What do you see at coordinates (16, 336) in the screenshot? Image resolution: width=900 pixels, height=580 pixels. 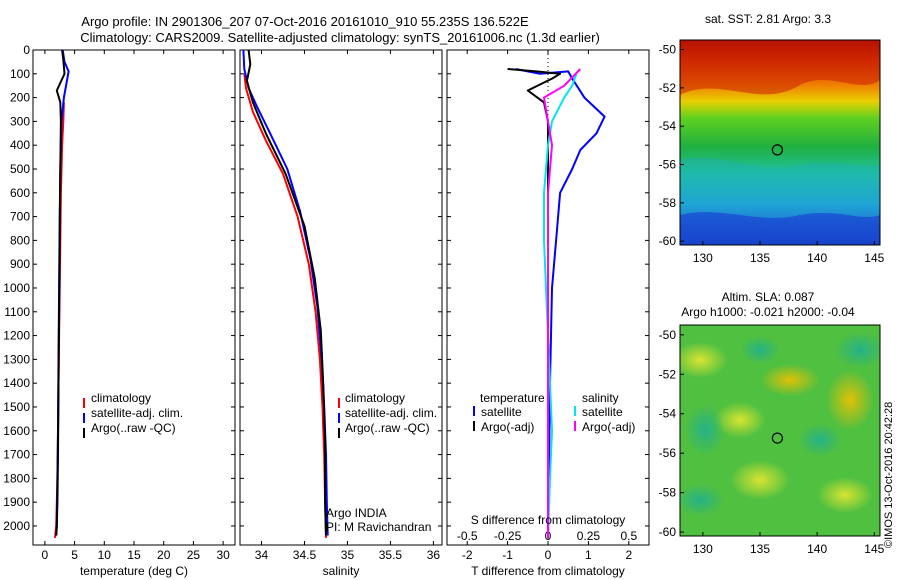 I see `y-tick-label: 1200` at bounding box center [16, 336].